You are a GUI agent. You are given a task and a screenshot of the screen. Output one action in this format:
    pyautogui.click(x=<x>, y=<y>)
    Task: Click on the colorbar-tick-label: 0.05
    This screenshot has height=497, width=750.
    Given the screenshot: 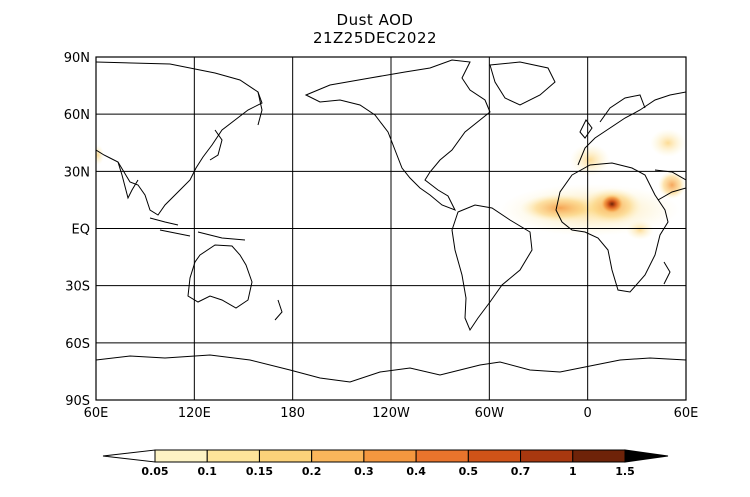 What is the action you would take?
    pyautogui.click(x=154, y=471)
    